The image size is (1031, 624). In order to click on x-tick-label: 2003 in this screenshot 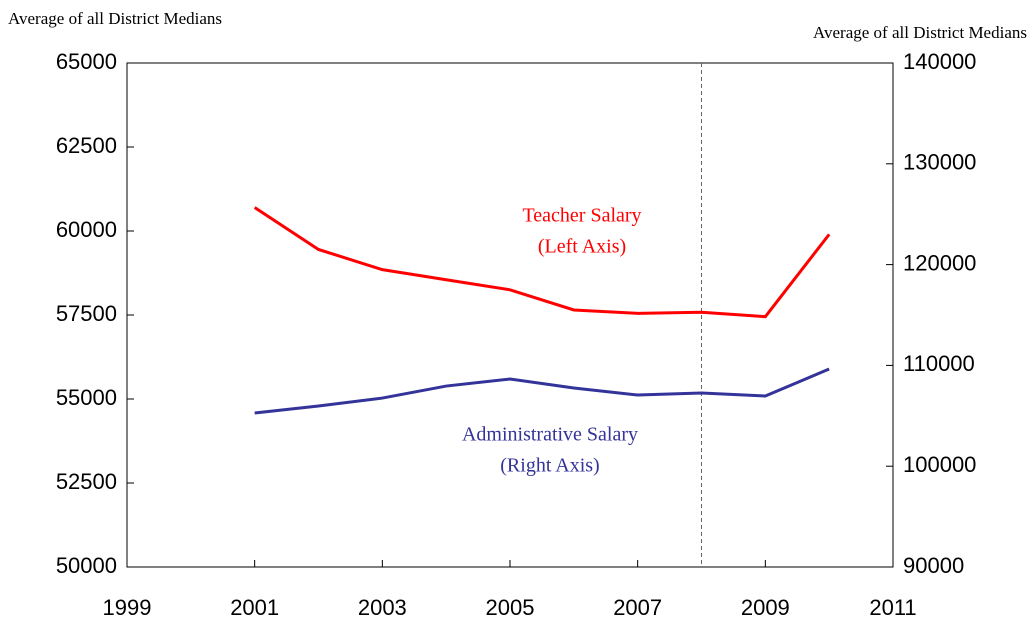, I will do `click(382, 607)`.